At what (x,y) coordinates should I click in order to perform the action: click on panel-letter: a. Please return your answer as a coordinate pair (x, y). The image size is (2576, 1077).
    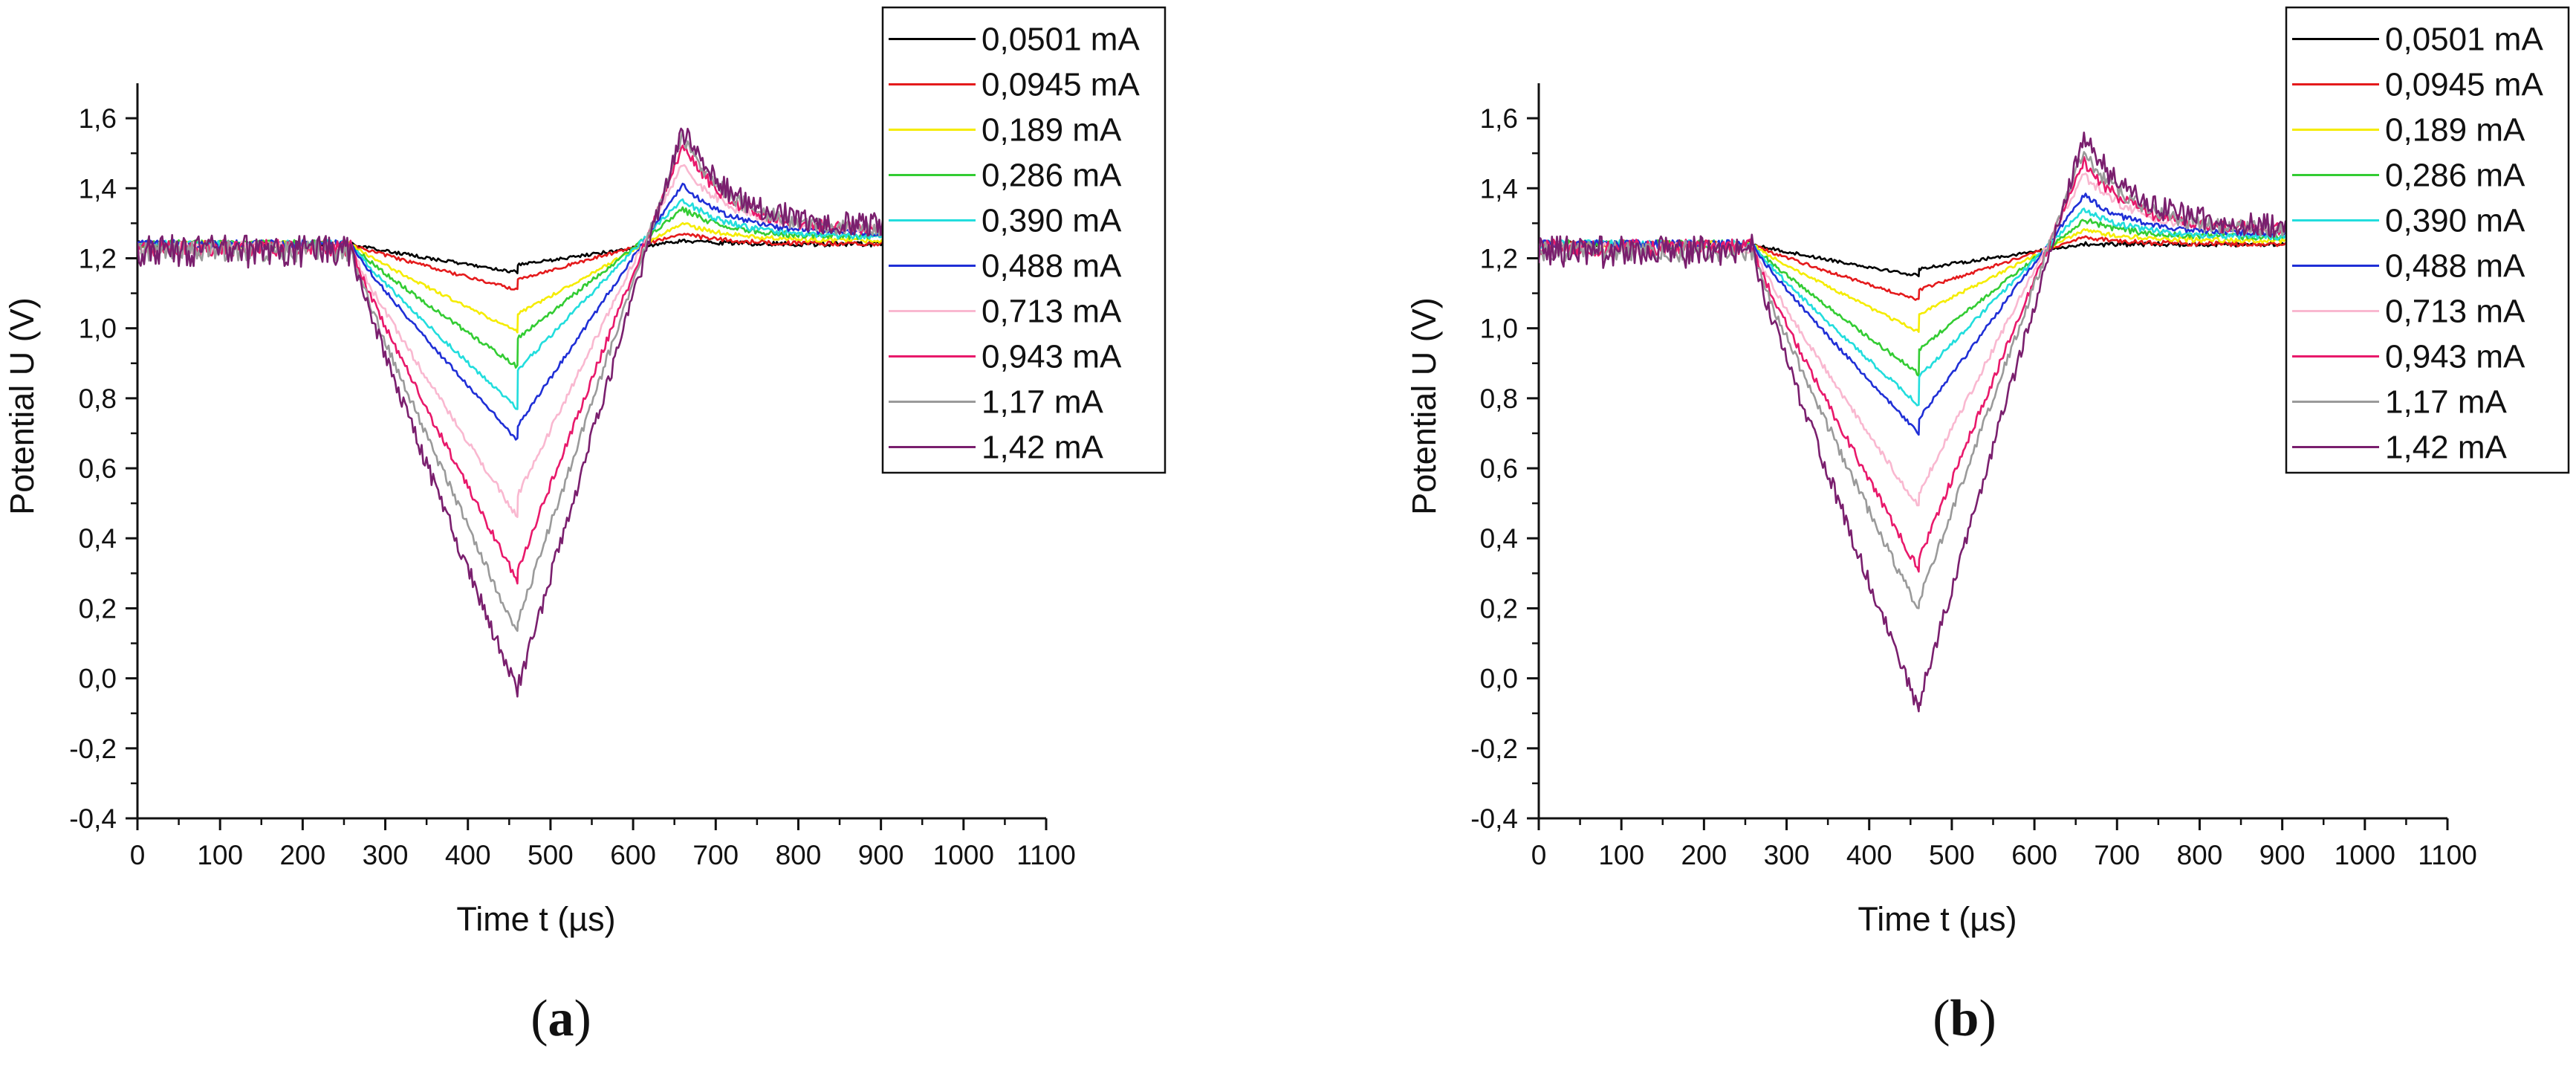
    Looking at the image, I should click on (561, 1018).